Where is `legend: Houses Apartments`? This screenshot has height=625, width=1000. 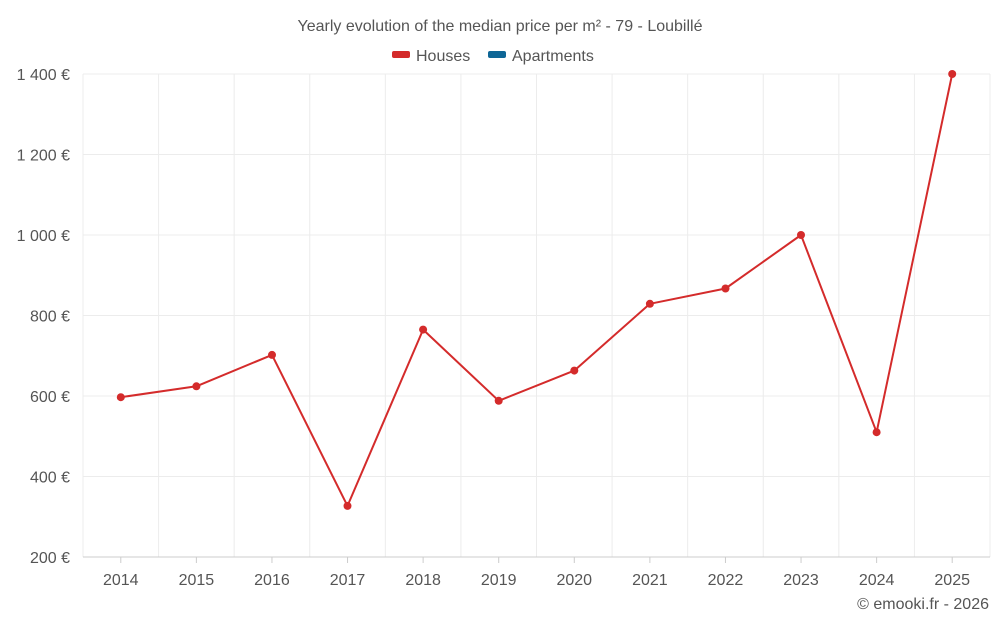 legend: Houses Apartments is located at coordinates (493, 56).